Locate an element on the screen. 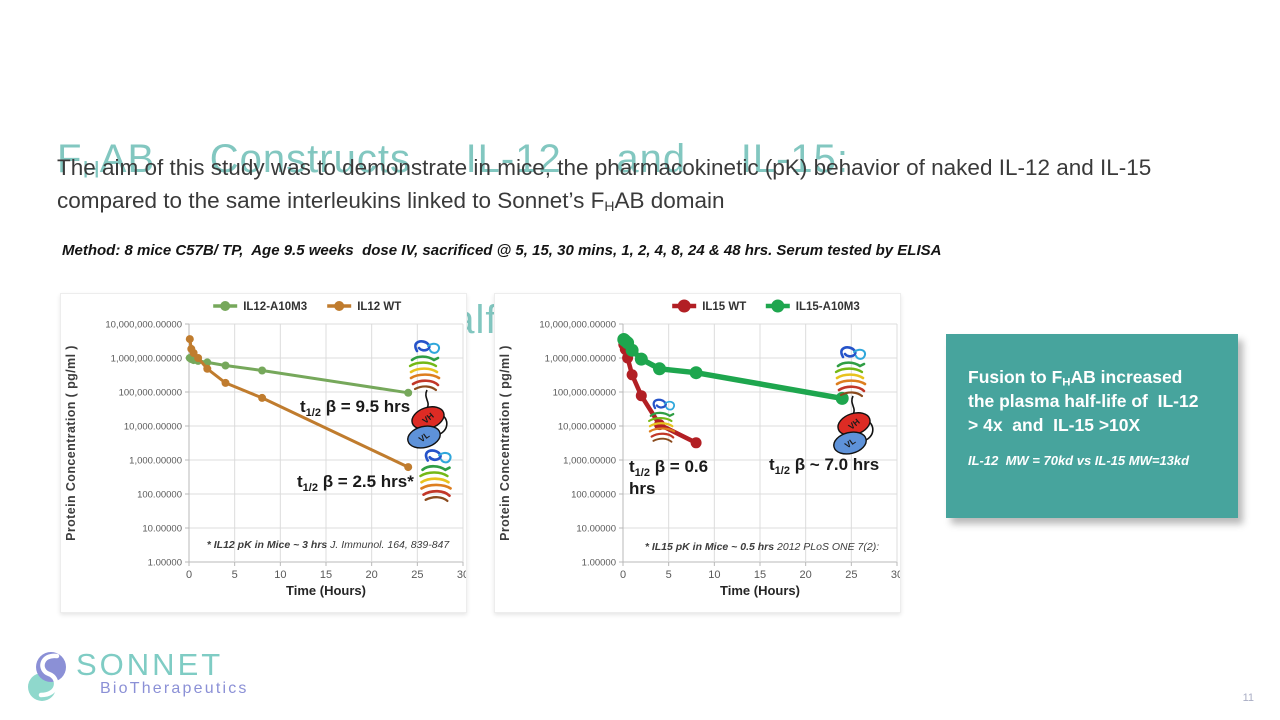 The height and width of the screenshot is (720, 1280). legend-label: IL15 WT is located at coordinates (724, 307).